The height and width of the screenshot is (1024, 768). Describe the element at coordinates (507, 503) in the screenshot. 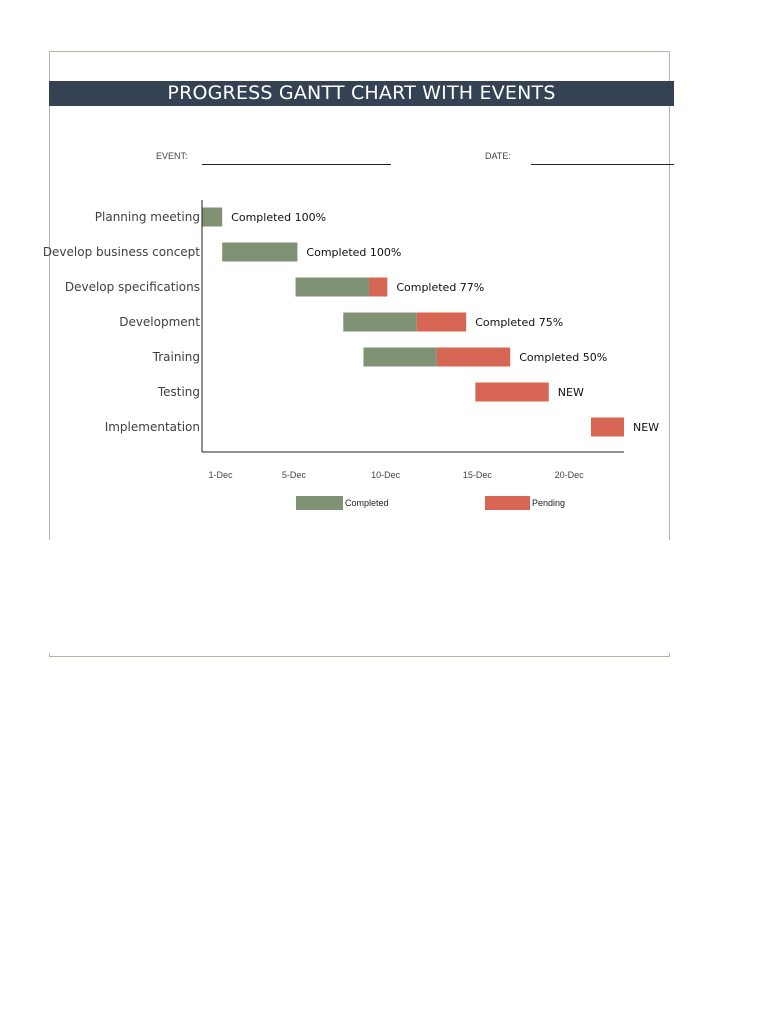

I see `legend-pending-swatch` at that location.